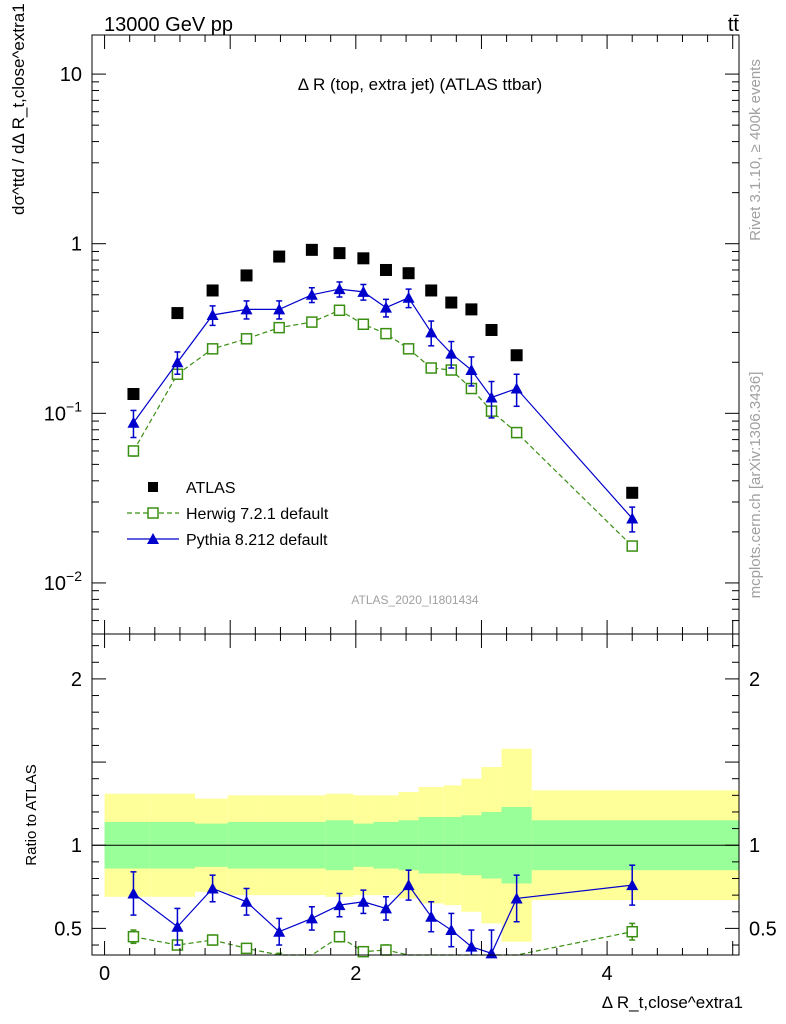 This screenshot has height=1024, width=786. What do you see at coordinates (754, 680) in the screenshot?
I see `ratio-y-tick-label-right: 2` at bounding box center [754, 680].